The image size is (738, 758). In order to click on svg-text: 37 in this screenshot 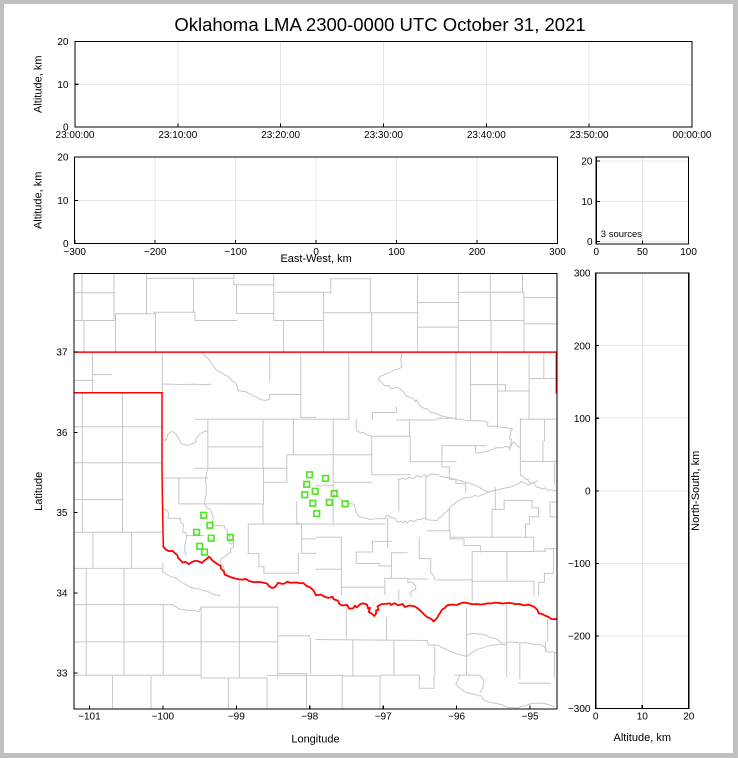, I will do `click(62, 353)`.